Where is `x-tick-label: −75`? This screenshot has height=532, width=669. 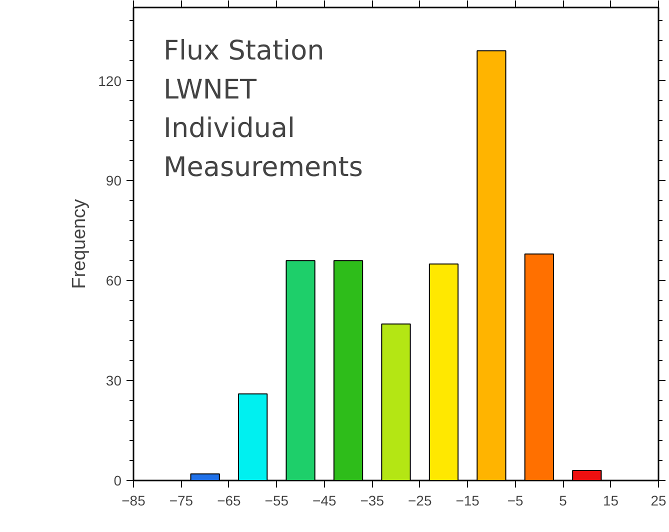 x-tick-label: −75 is located at coordinates (181, 500).